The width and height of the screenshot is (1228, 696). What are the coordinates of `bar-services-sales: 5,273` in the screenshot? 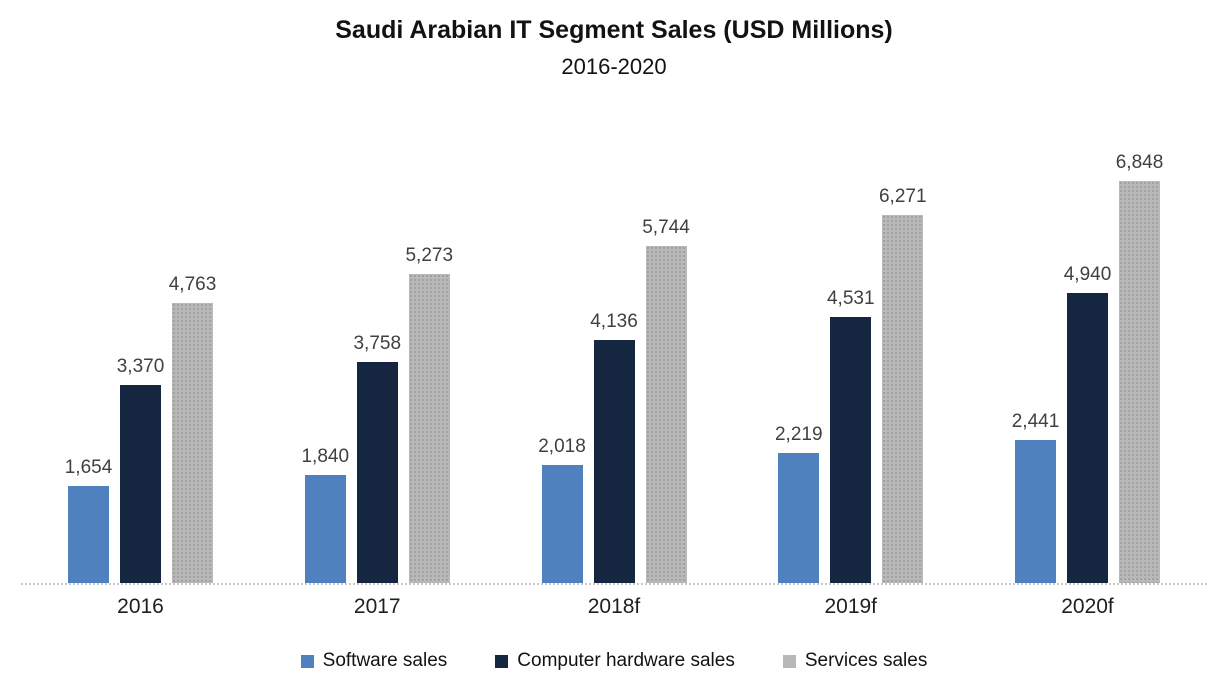 It's located at (429, 414).